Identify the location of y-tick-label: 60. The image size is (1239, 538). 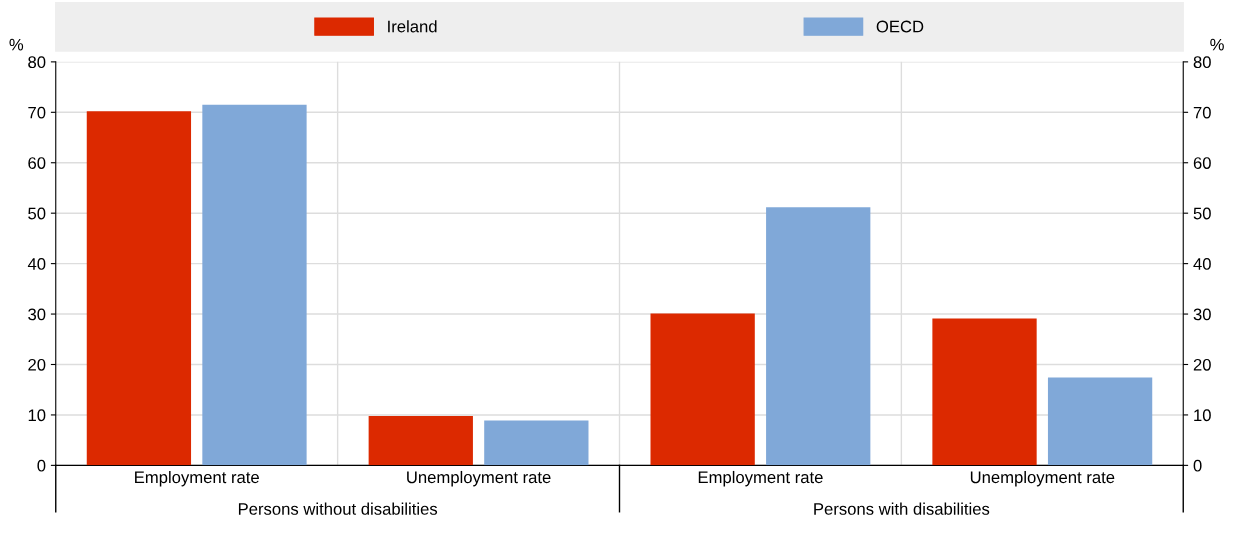
(37, 163).